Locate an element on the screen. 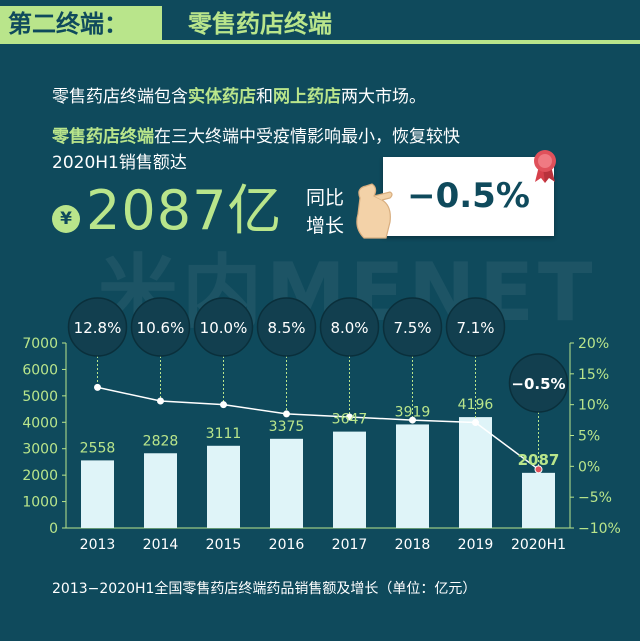 Image resolution: width=640 pixels, height=641 pixels. growth-label: −0.5% is located at coordinates (538, 384).